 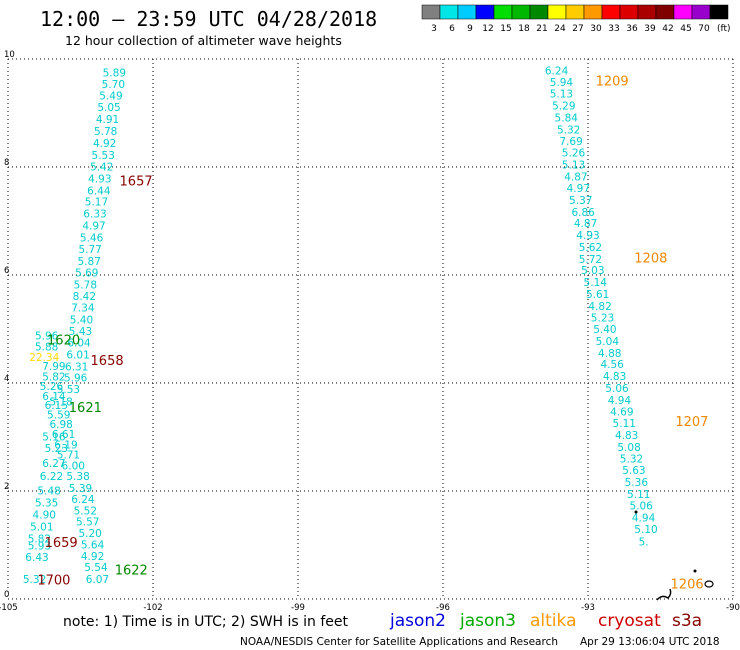 What do you see at coordinates (597, 295) in the screenshot?
I see `wave-height-point: 5.61` at bounding box center [597, 295].